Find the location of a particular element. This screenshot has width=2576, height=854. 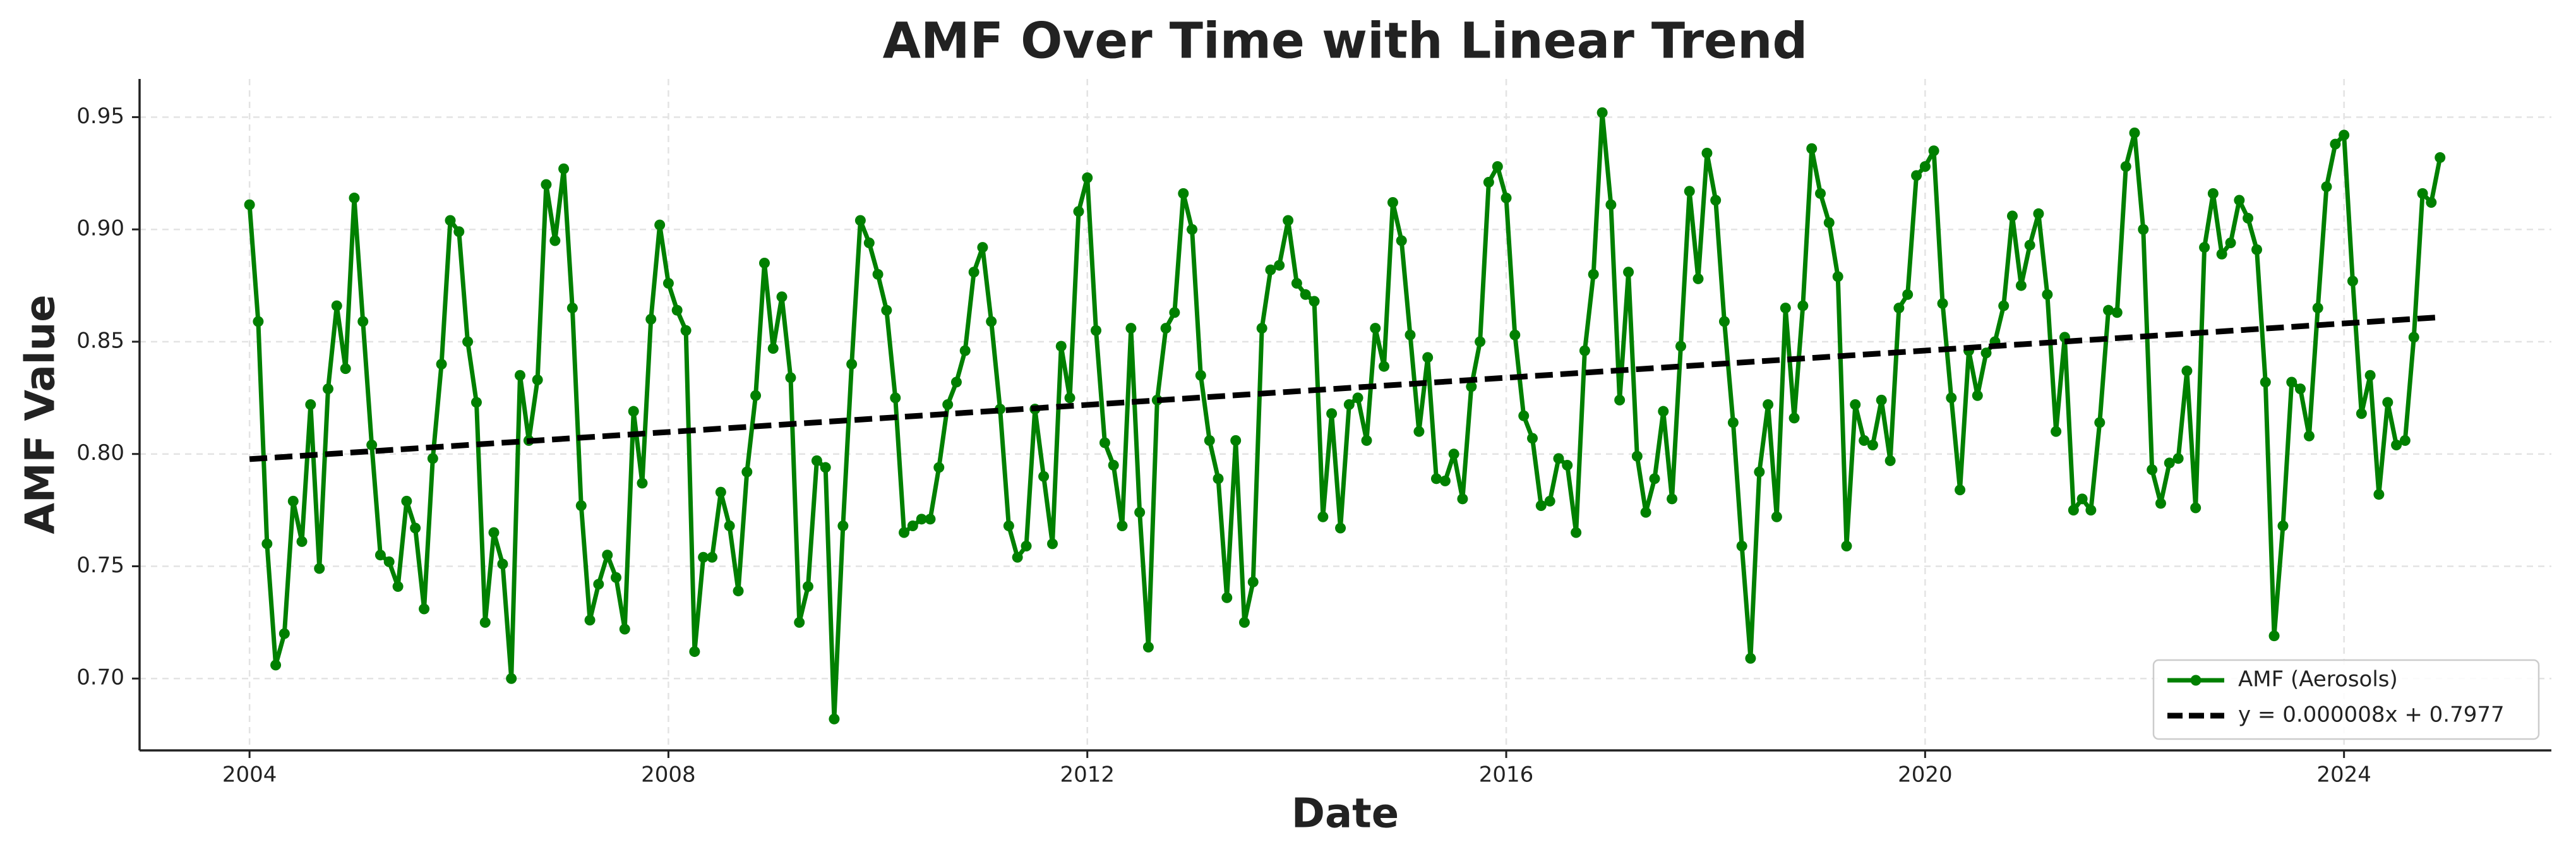

legend-box is located at coordinates (2346, 699).